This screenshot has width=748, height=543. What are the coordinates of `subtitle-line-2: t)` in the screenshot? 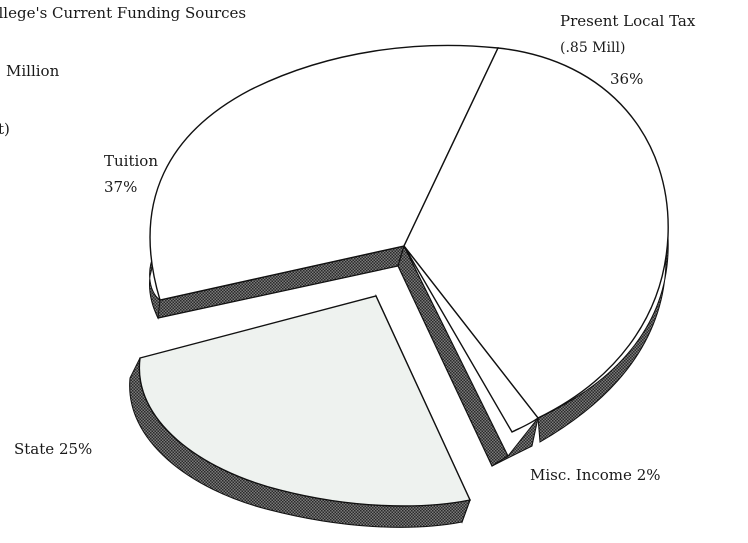 It's located at (5, 129).